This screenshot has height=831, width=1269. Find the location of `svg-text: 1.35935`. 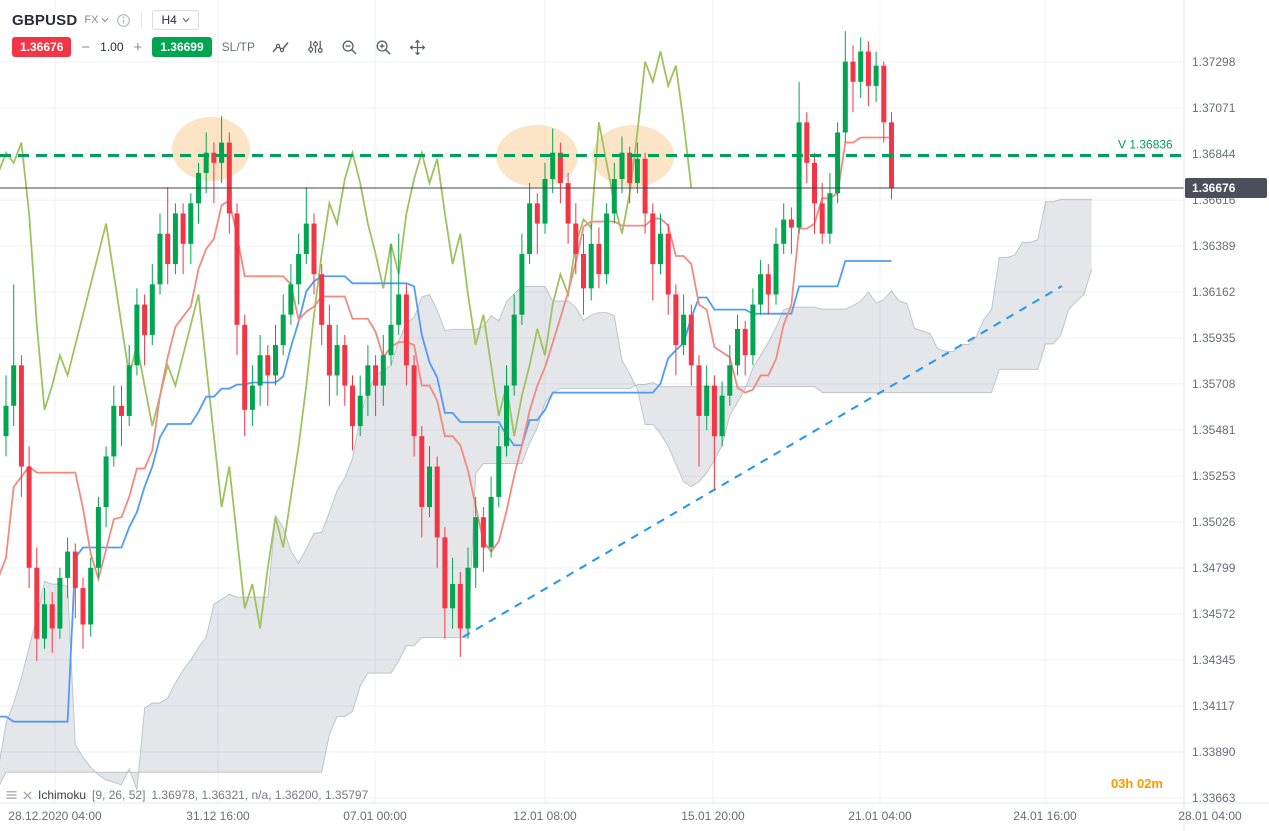

svg-text: 1.35935 is located at coordinates (1214, 338).